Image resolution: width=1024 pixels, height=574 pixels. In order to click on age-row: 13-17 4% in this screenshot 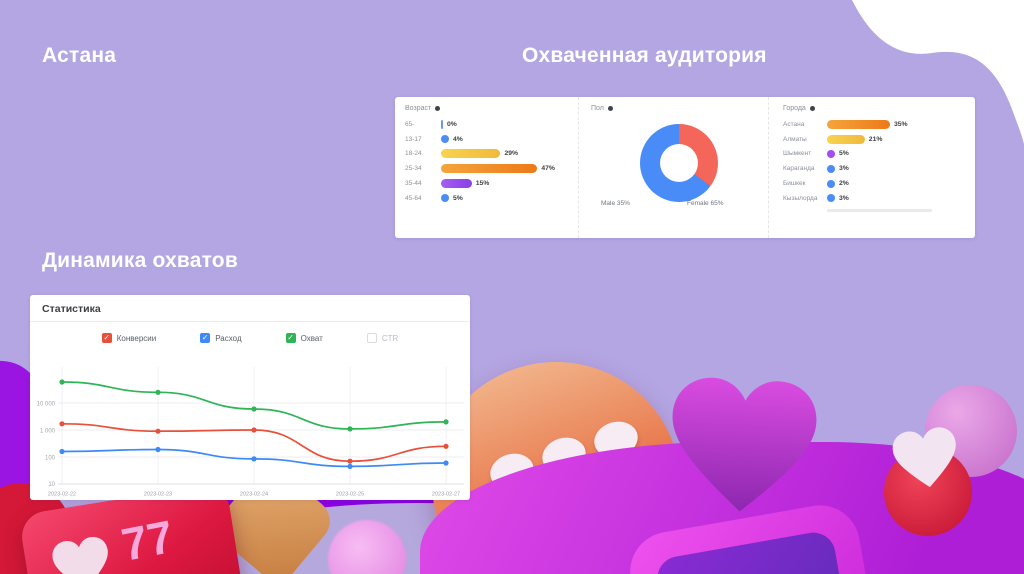, I will do `click(491, 139)`.